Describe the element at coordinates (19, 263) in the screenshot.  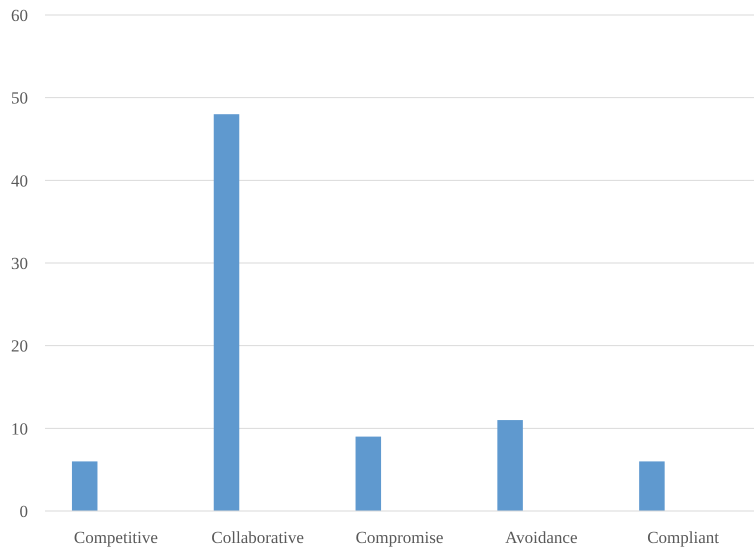
I see `y-tick-label: 30` at that location.